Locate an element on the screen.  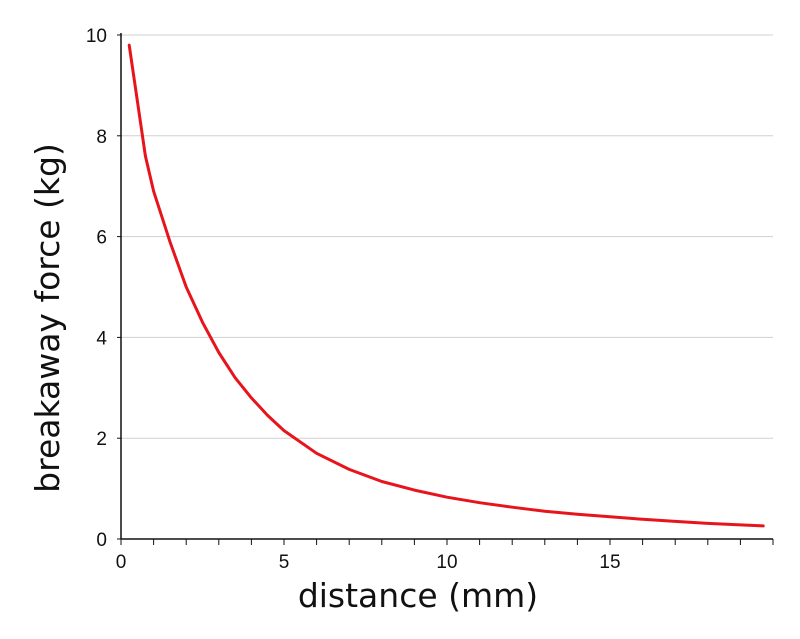
y-tick-label: 10 is located at coordinates (96, 36).